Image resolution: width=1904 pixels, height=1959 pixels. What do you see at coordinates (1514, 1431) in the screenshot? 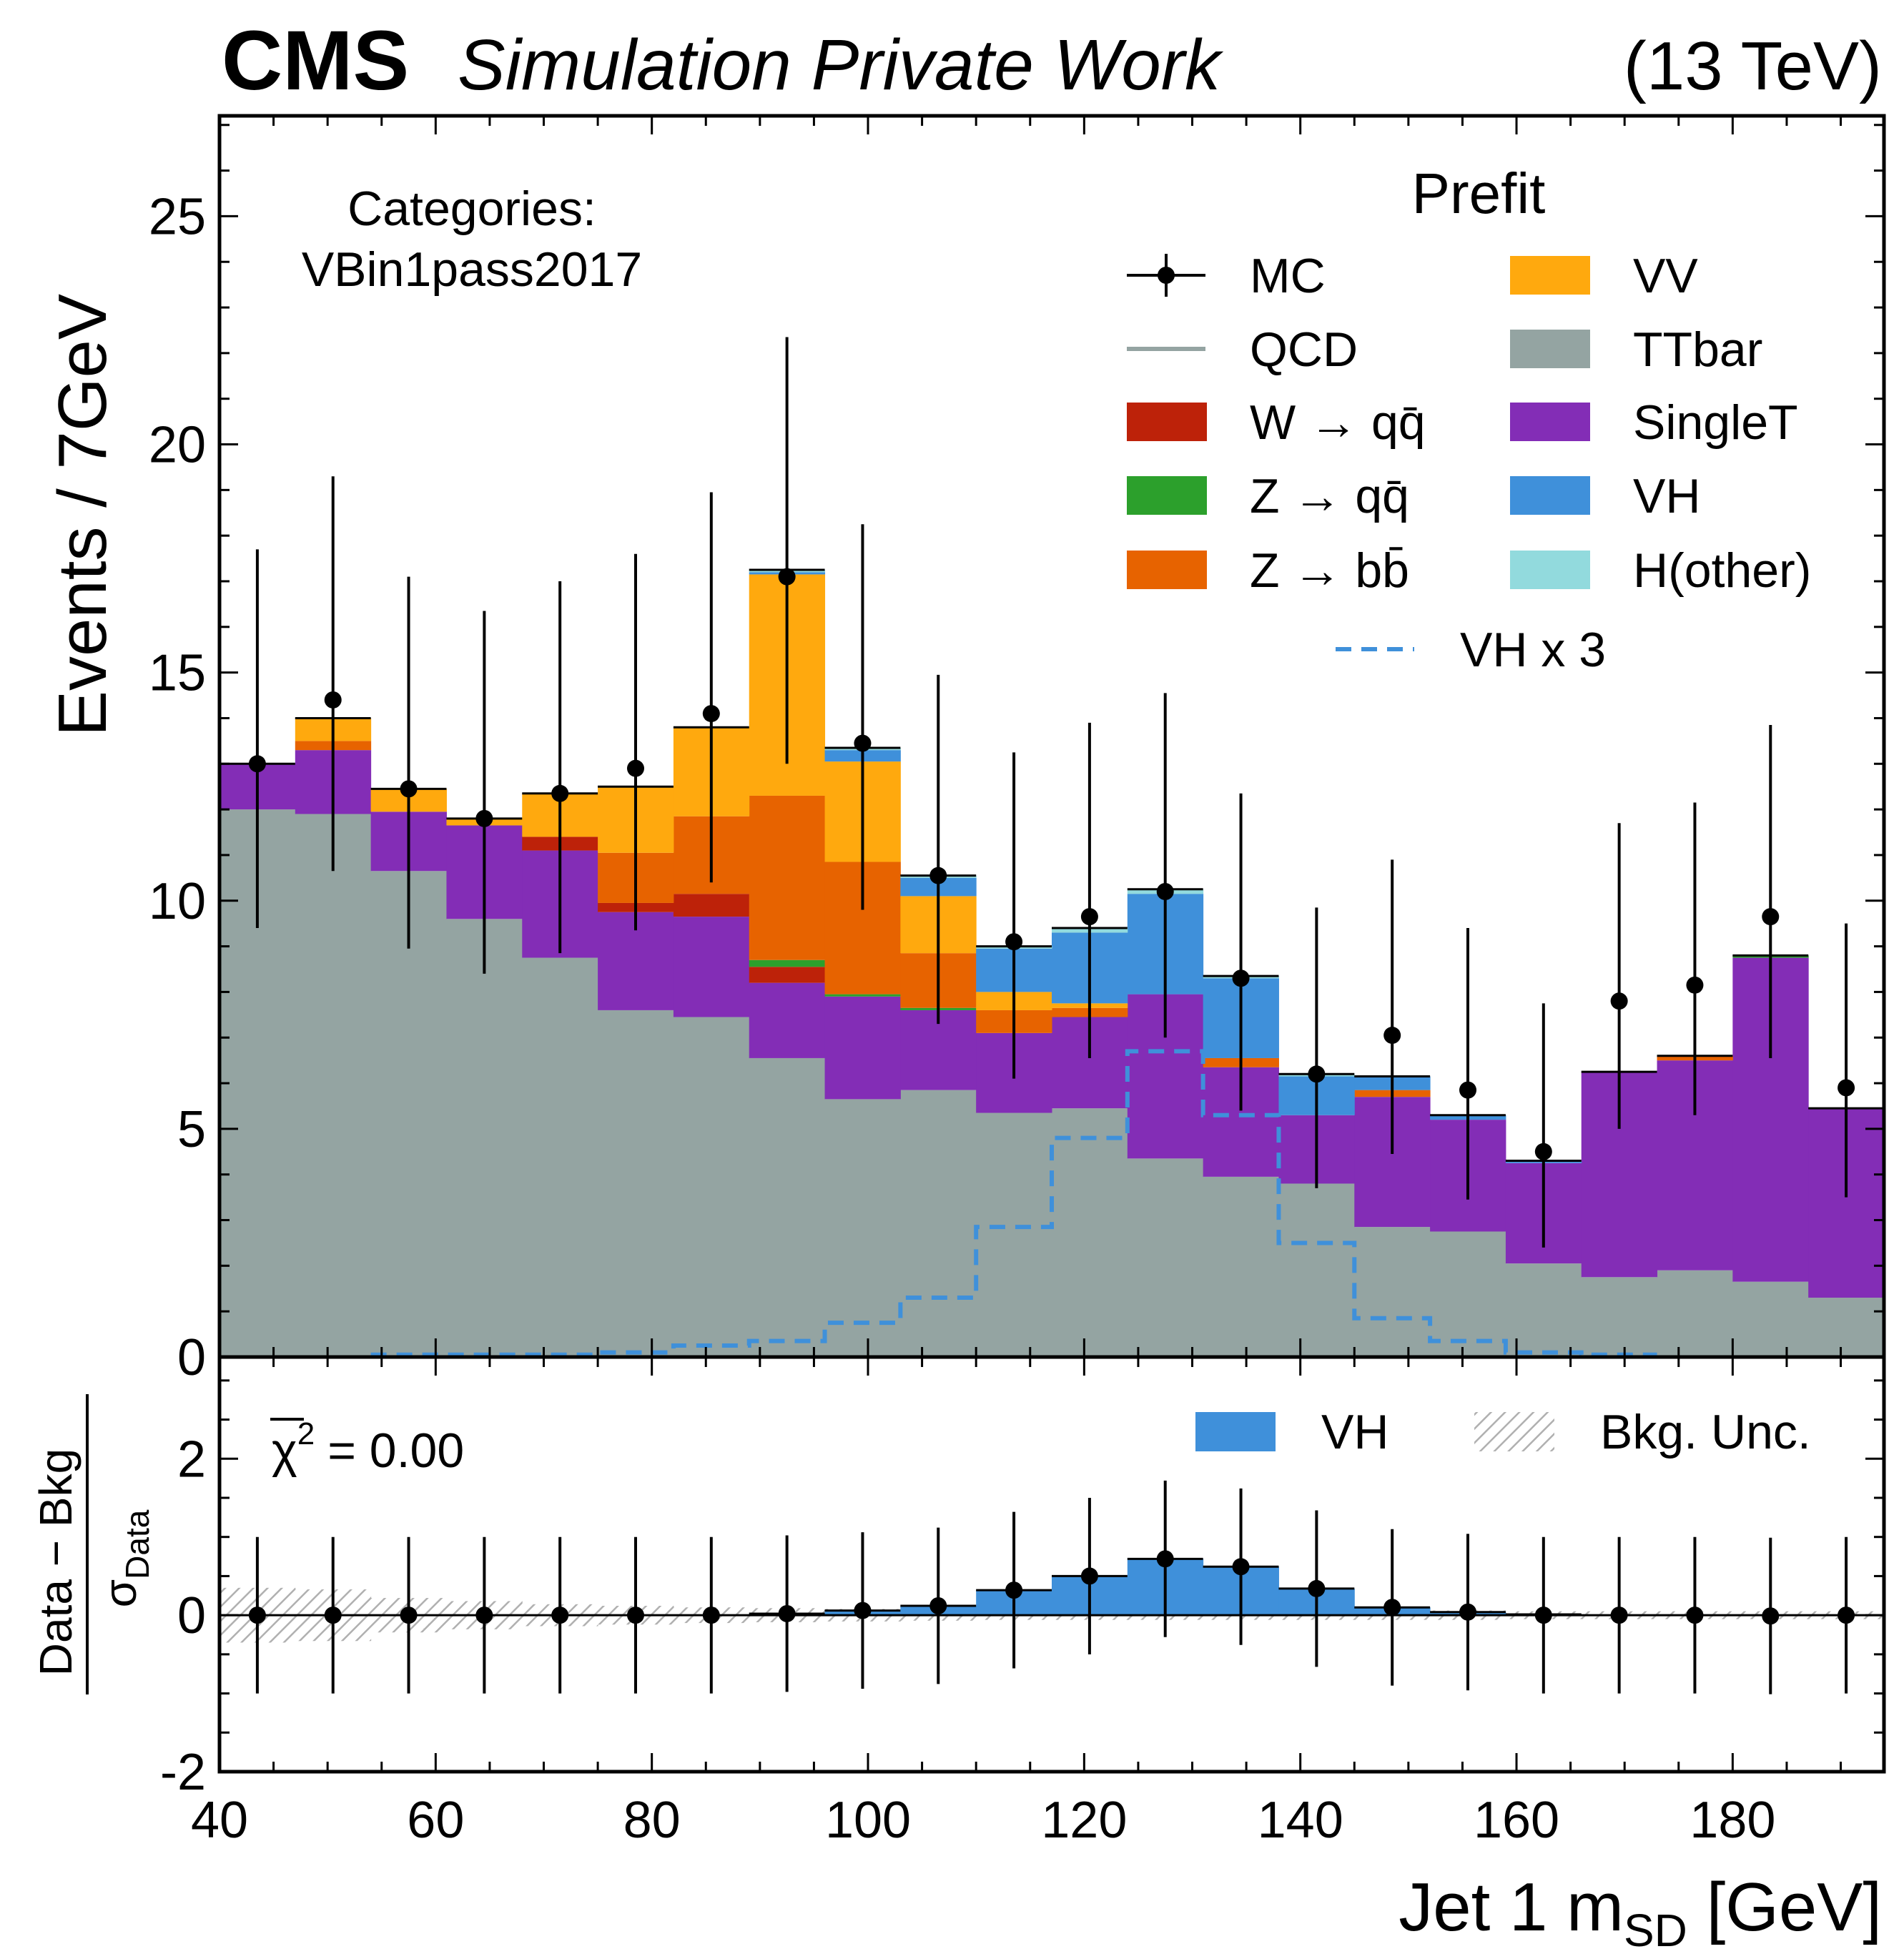
I see `ratio-legend-unc-swatch` at bounding box center [1514, 1431].